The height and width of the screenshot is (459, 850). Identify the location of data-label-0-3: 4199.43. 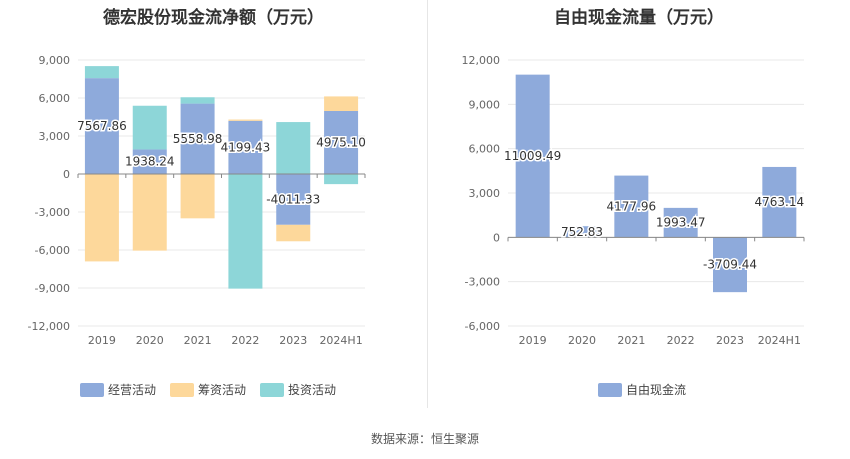
(246, 147).